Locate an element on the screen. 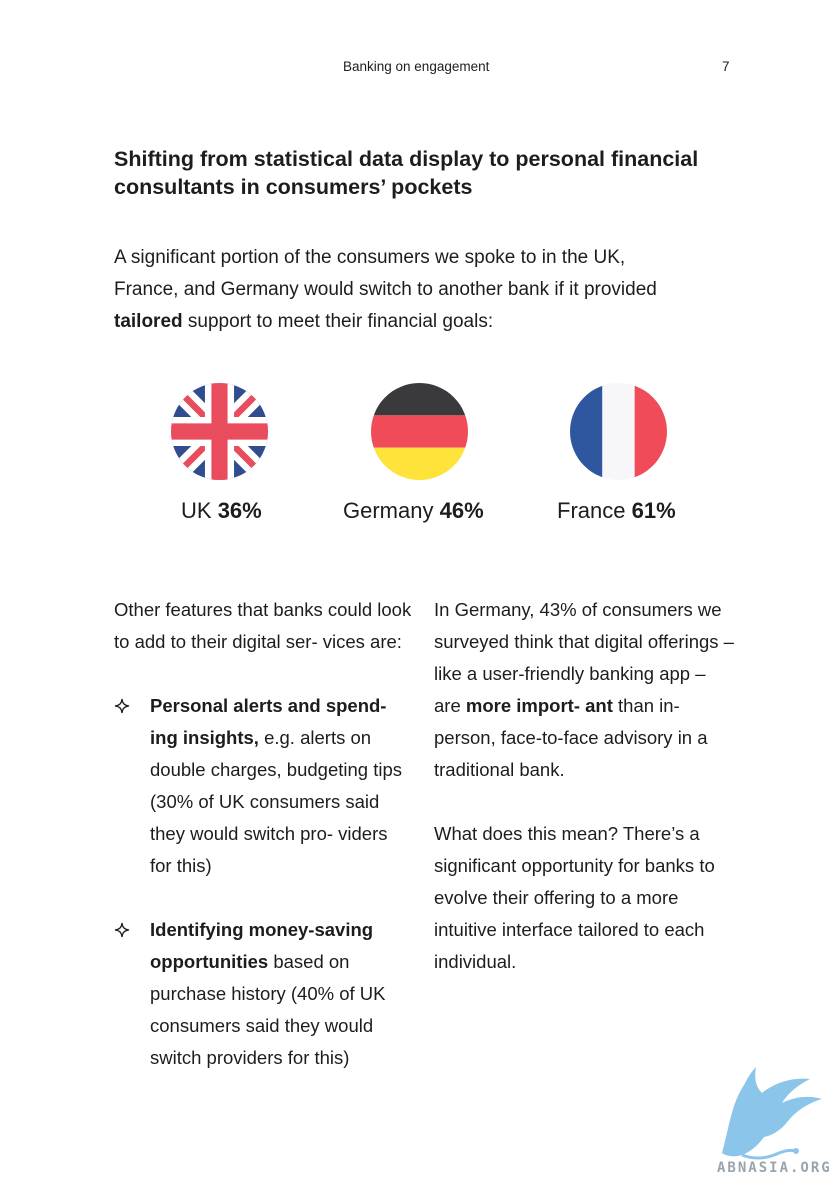  running-head: Banking on engagement 7 is located at coordinates (420, 69).